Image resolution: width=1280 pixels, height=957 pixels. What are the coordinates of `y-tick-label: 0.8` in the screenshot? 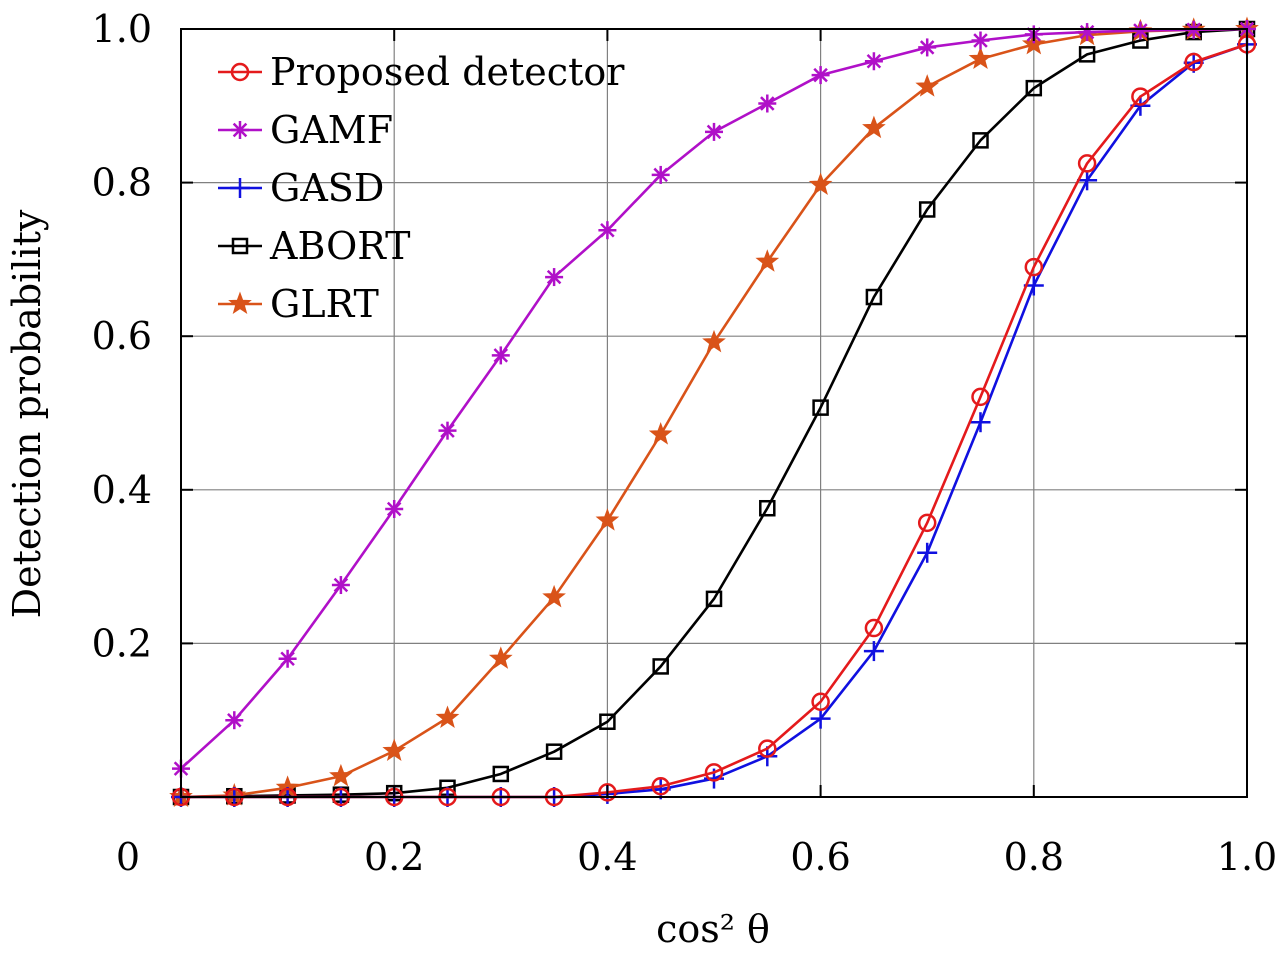 It's located at (122, 183).